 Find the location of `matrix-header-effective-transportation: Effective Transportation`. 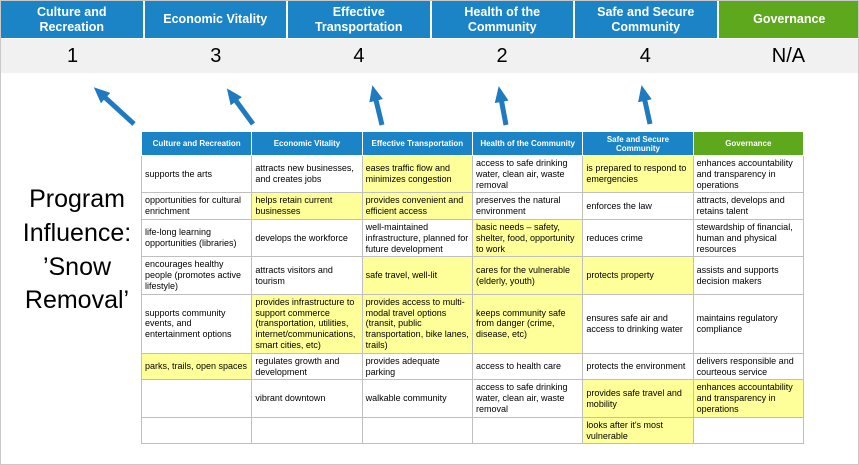

matrix-header-effective-transportation: Effective Transportation is located at coordinates (417, 143).